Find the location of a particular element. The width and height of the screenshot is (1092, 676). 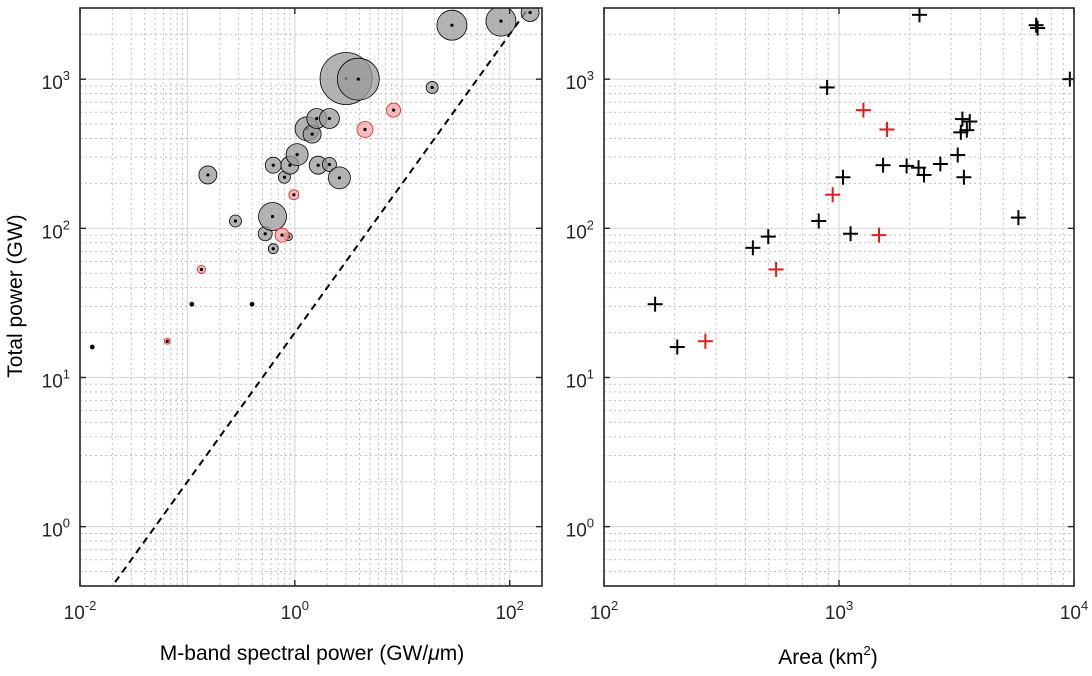

y-axis-label: Total power (GW) is located at coordinates (15, 295).